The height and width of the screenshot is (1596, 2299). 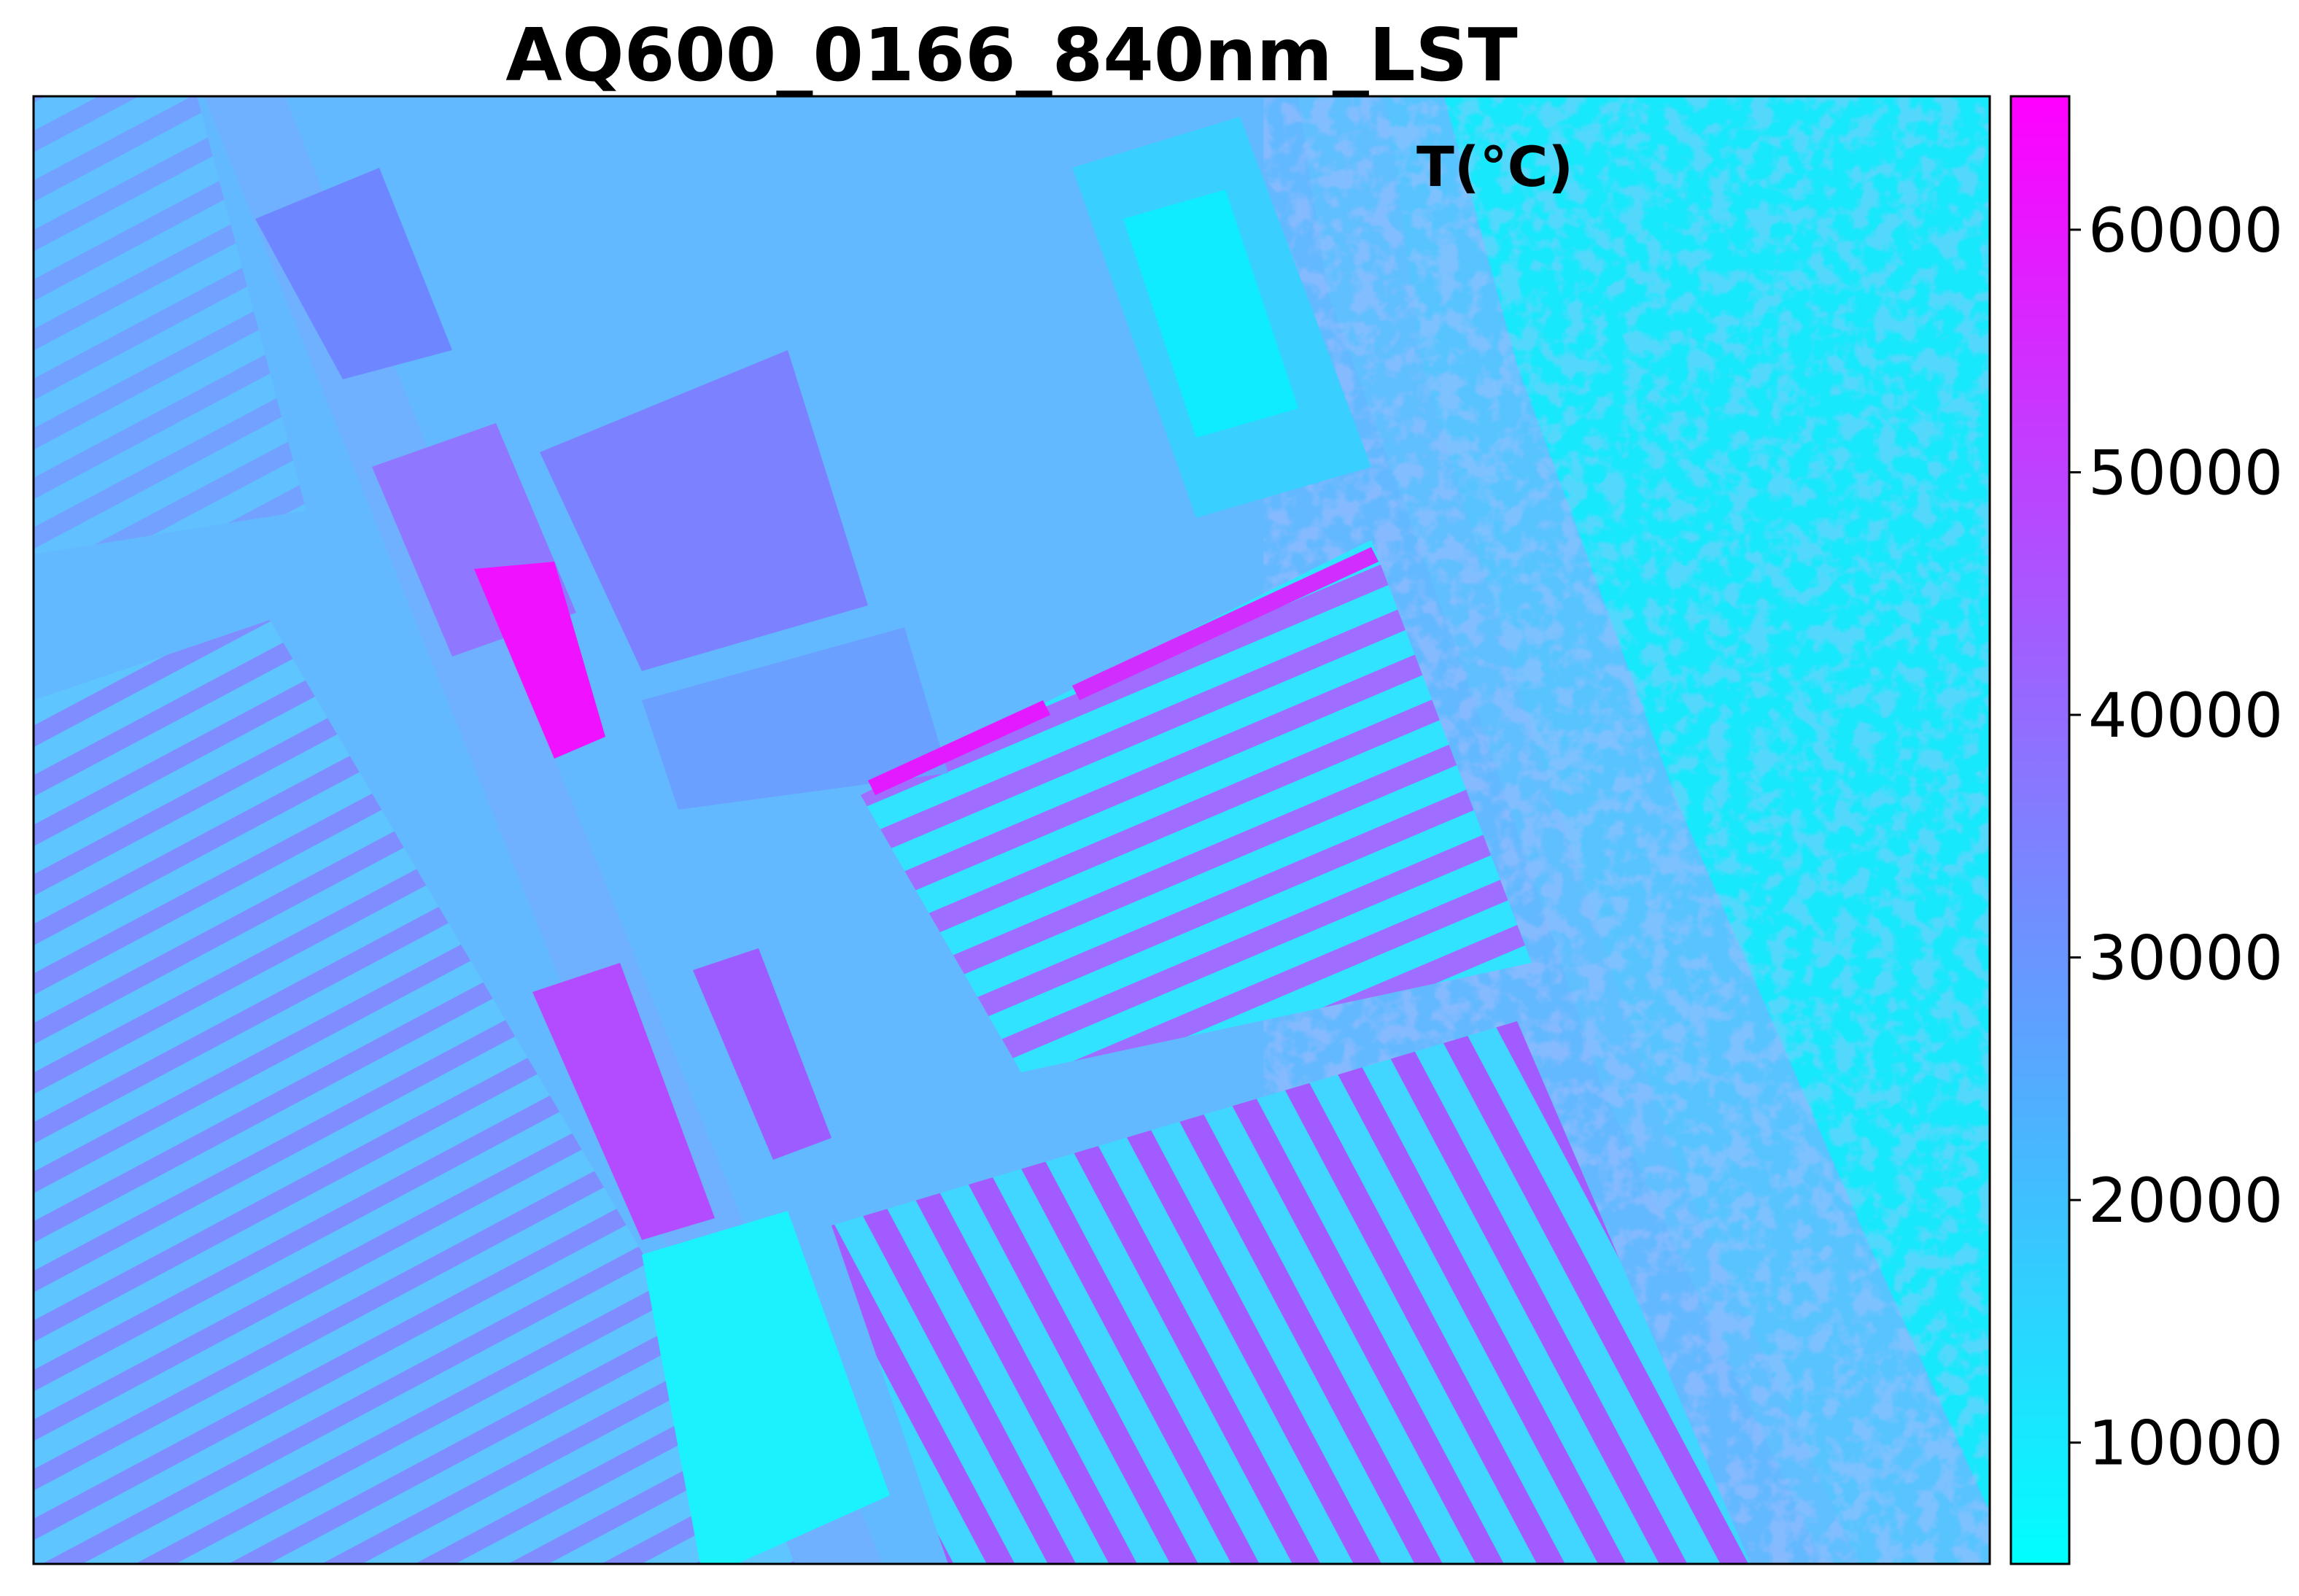 What do you see at coordinates (1196, 806) in the screenshot?
I see `upper-right-vineyard` at bounding box center [1196, 806].